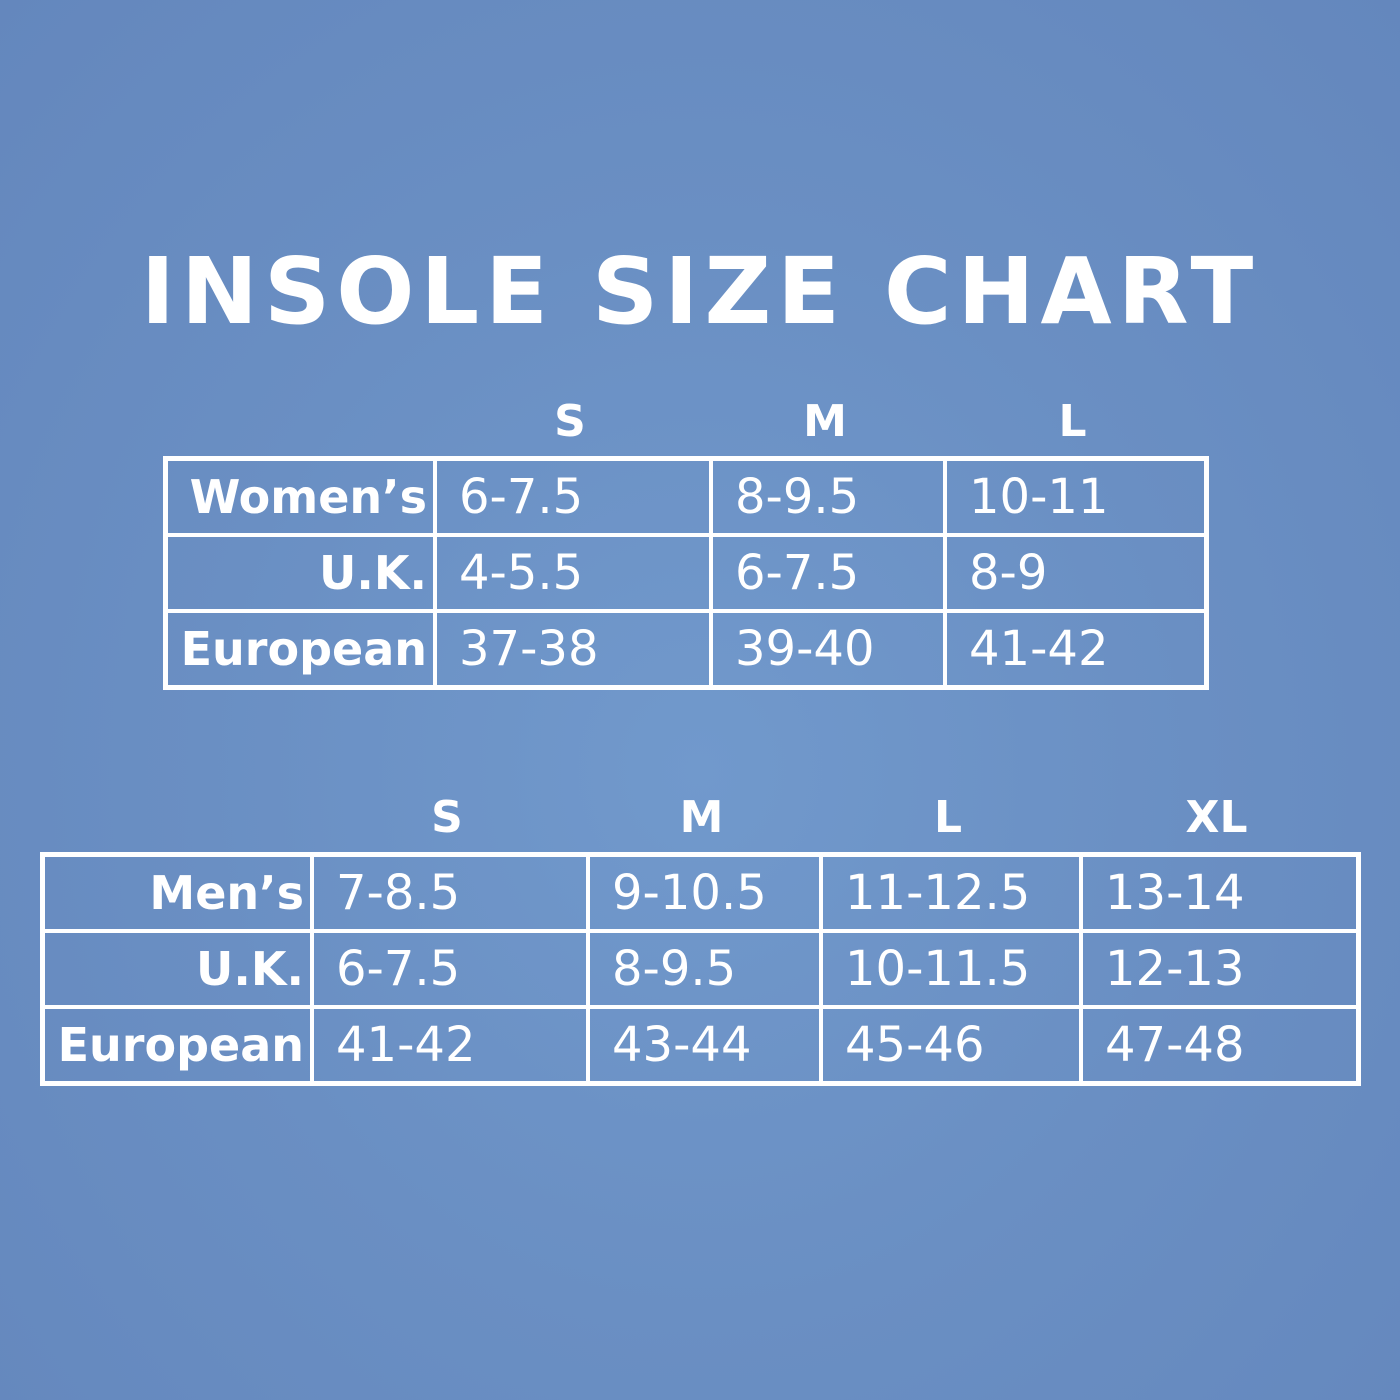  What do you see at coordinates (1219, 969) in the screenshot?
I see `size-cell: 12-13` at bounding box center [1219, 969].